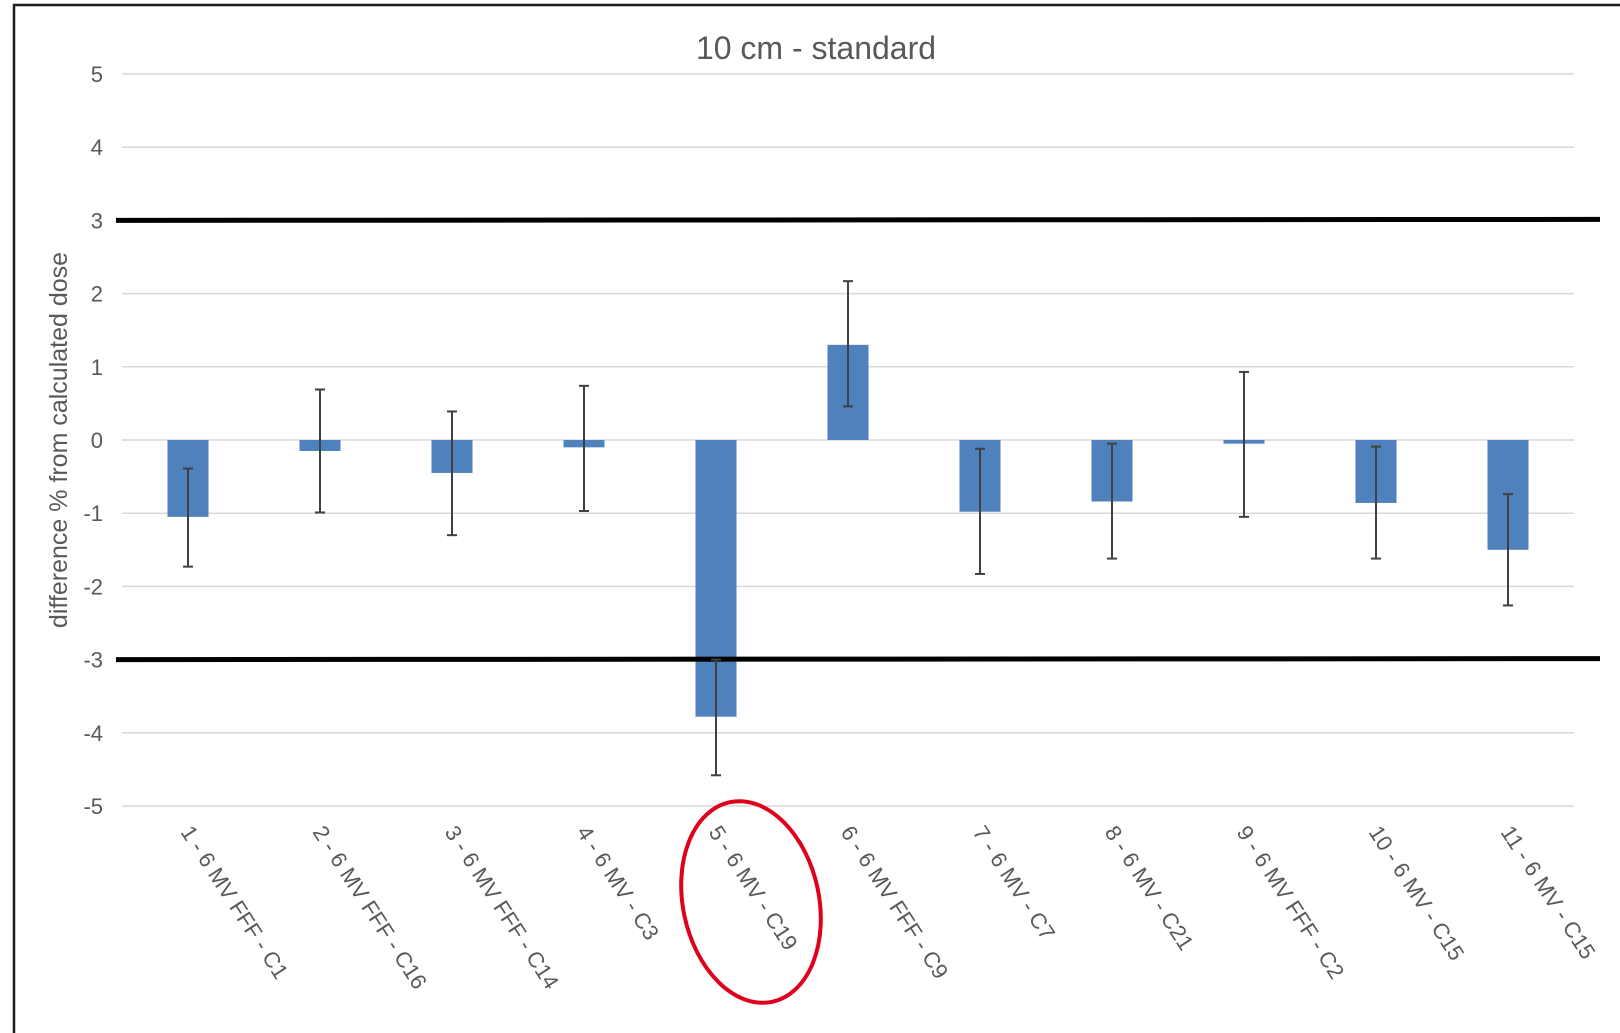 The width and height of the screenshot is (1620, 1033). I want to click on y-tick-label: -5, so click(93, 806).